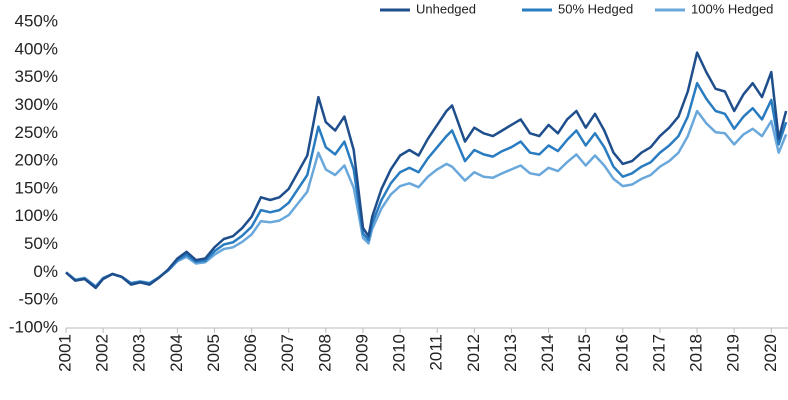 Image resolution: width=788 pixels, height=400 pixels. Describe the element at coordinates (399, 353) in the screenshot. I see `x-tick-label: 2010` at that location.